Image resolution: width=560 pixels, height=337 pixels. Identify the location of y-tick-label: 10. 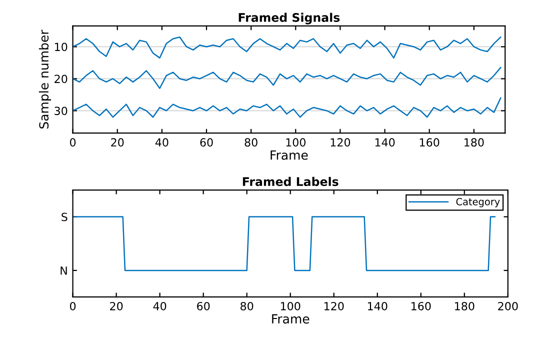
(61, 47).